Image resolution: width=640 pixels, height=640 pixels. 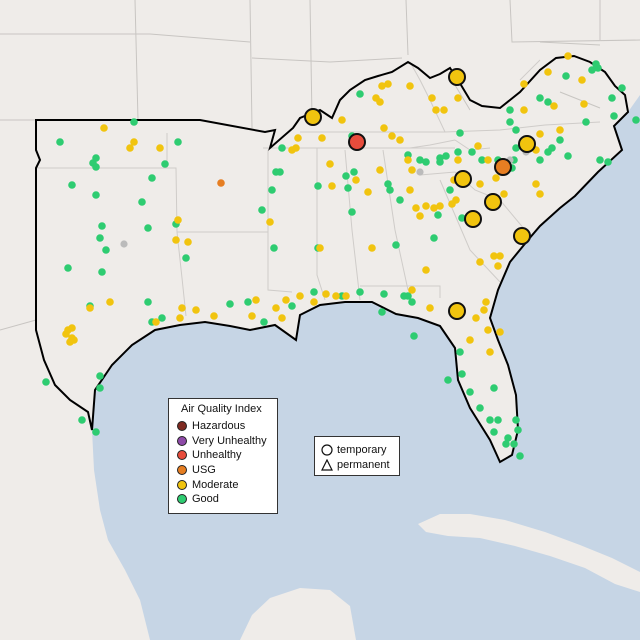 I want to click on aqi-legend-item-unhealthy: Unhealthy, so click(x=223, y=455).